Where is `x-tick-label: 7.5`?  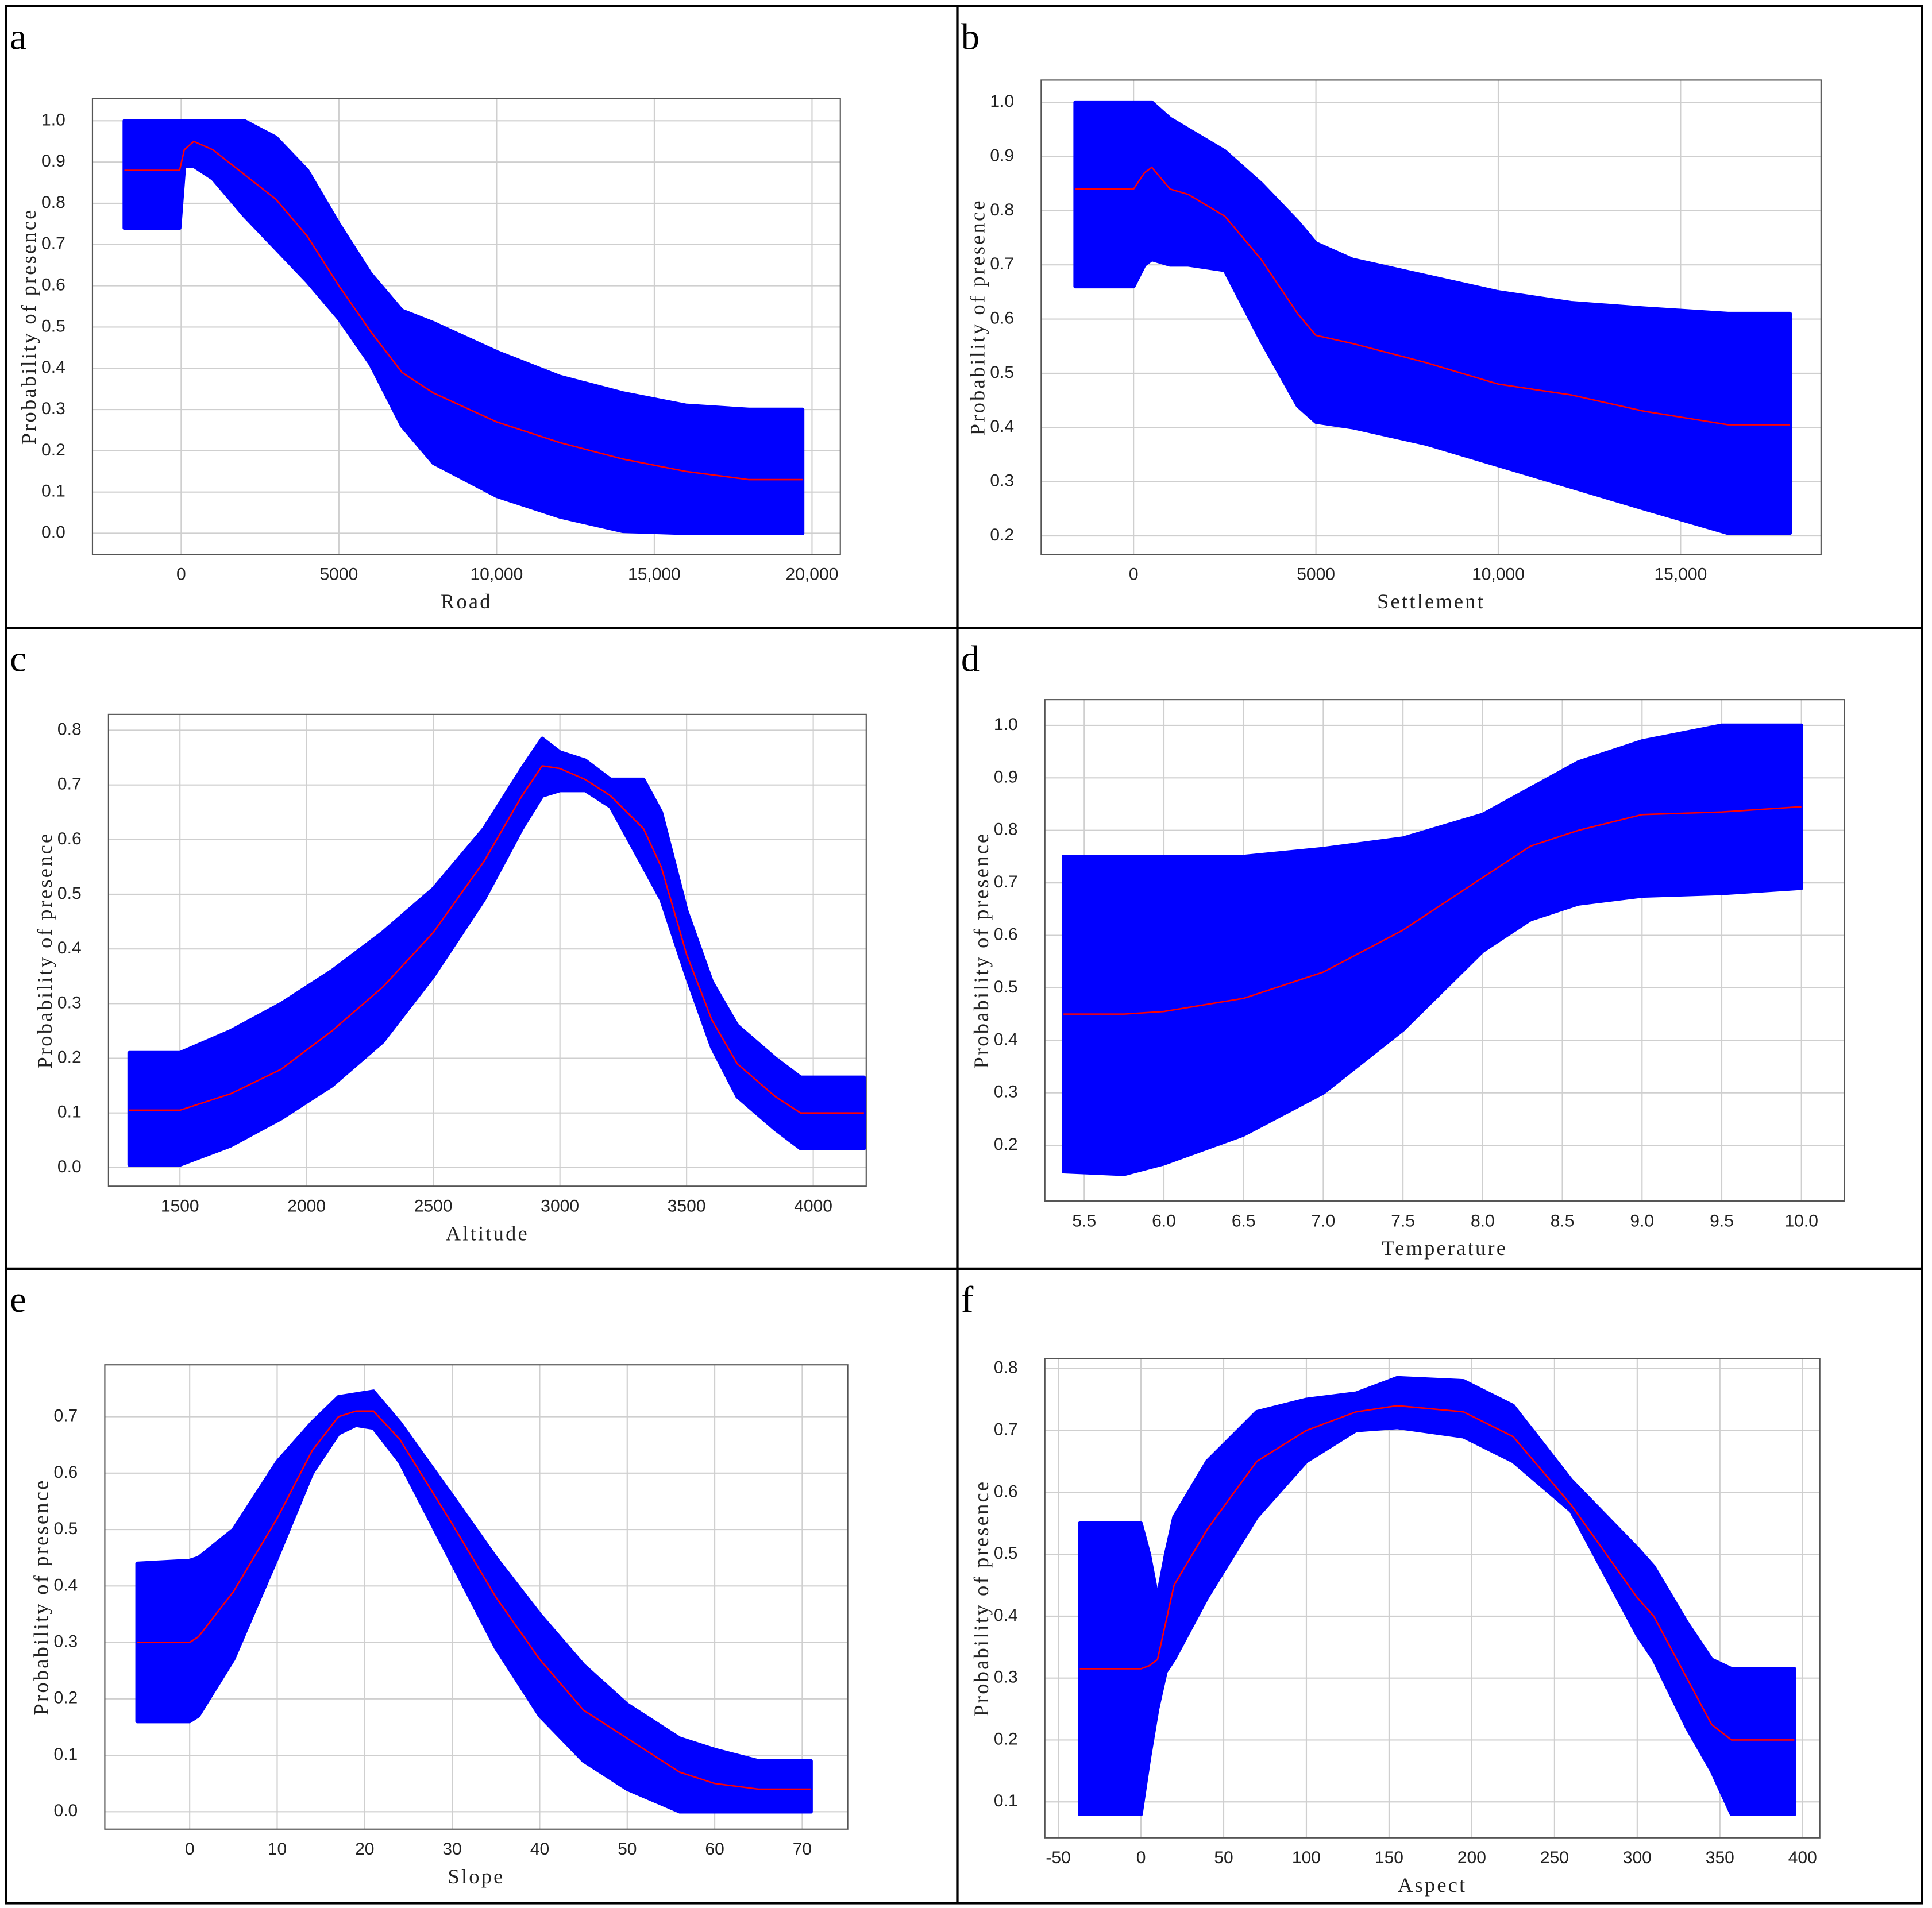
x-tick-label: 7.5 is located at coordinates (1403, 1220).